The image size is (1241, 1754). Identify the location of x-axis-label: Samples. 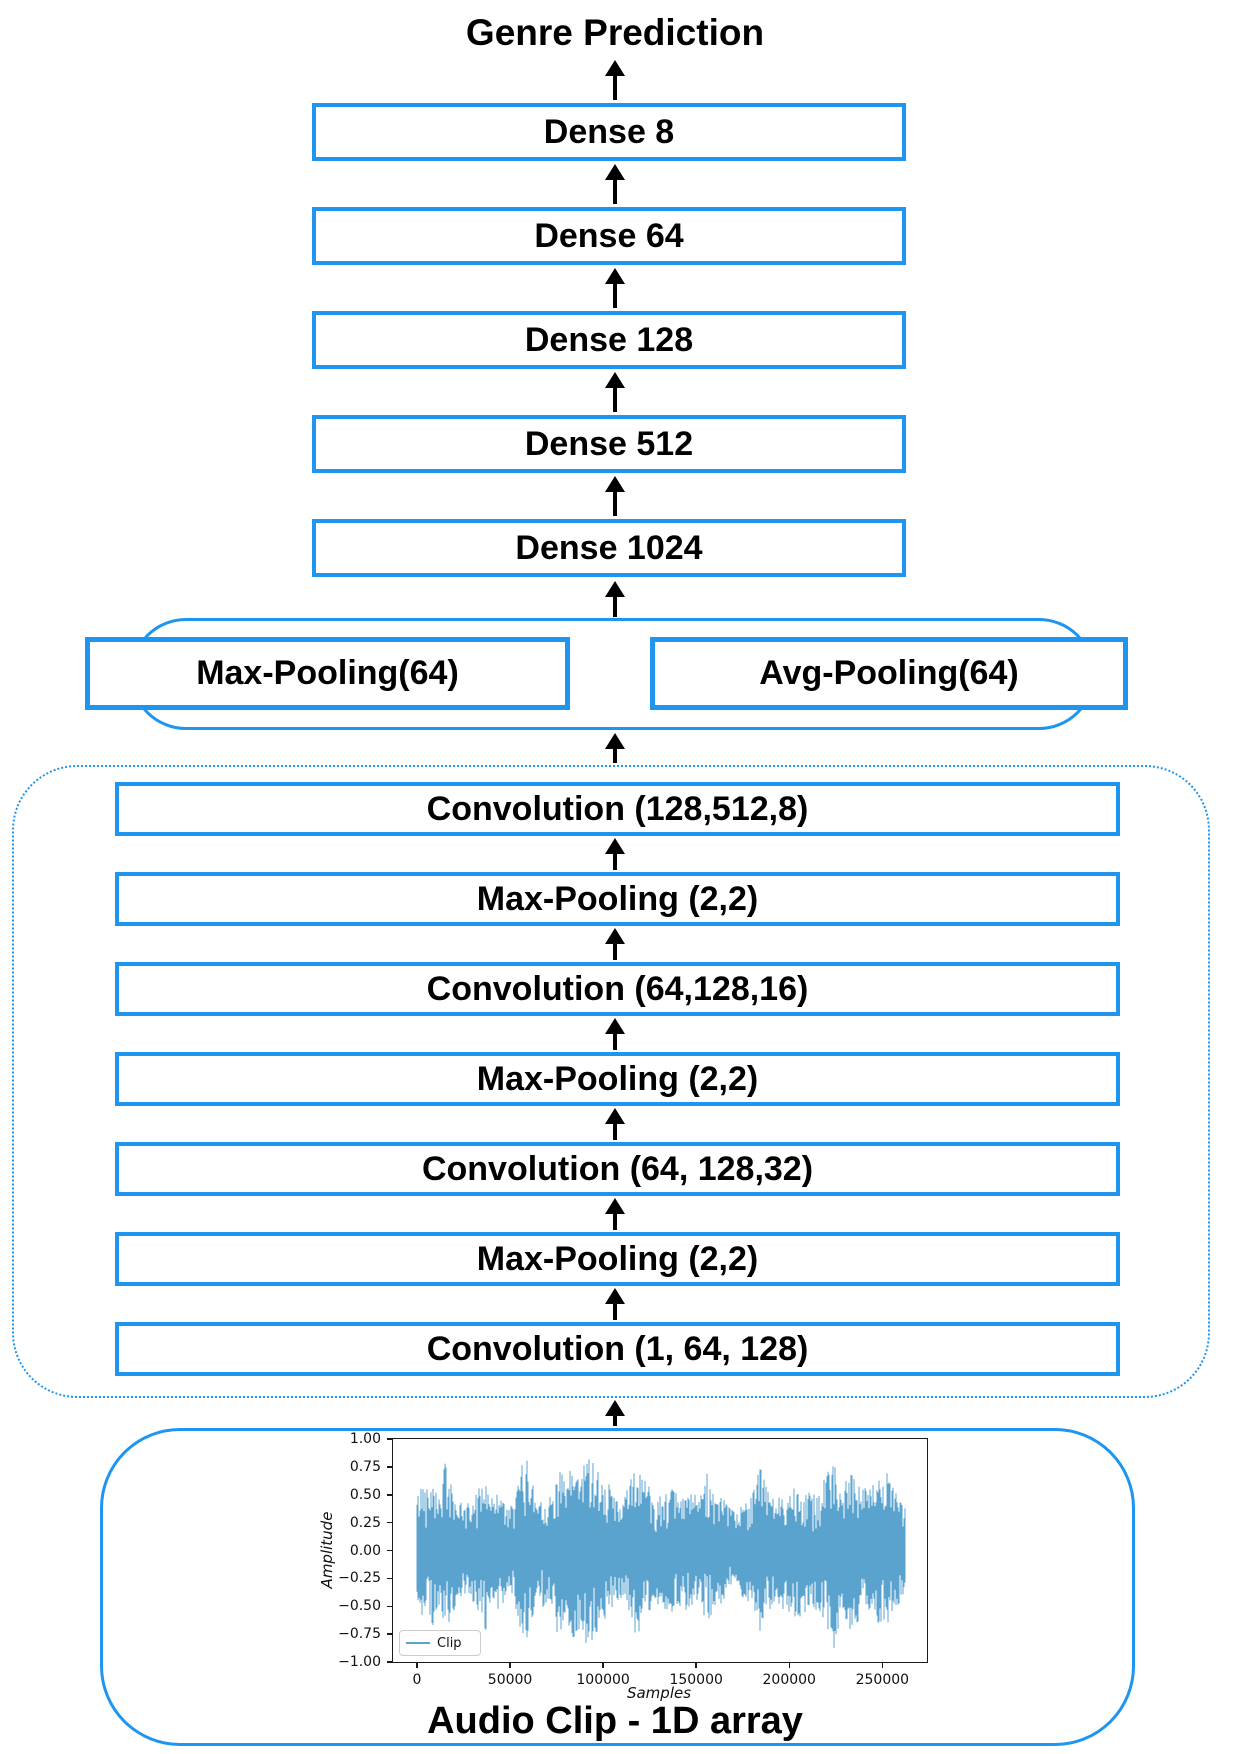
(659, 1693).